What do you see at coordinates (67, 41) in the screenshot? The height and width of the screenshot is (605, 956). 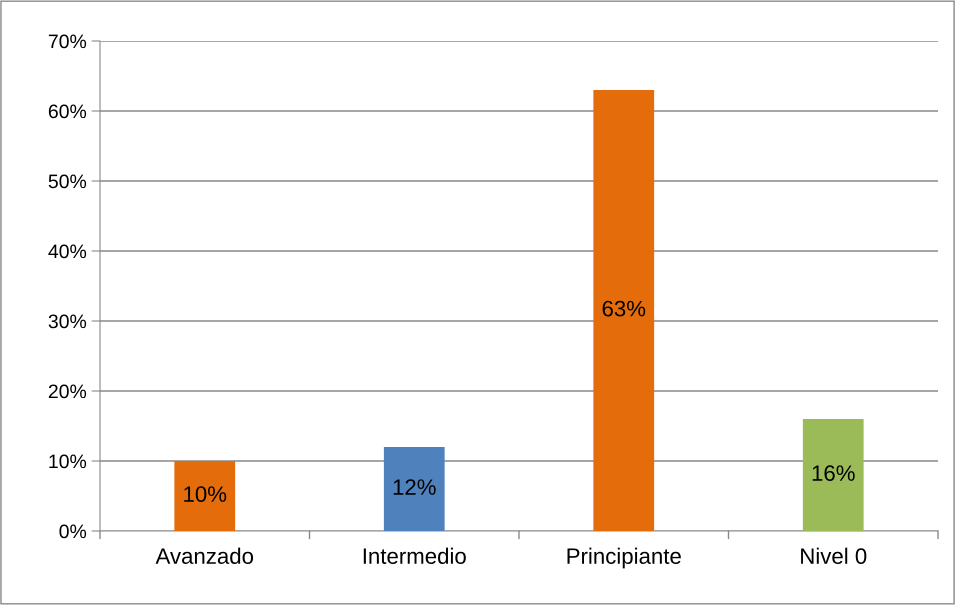 I see `y-tick-label: 70%` at bounding box center [67, 41].